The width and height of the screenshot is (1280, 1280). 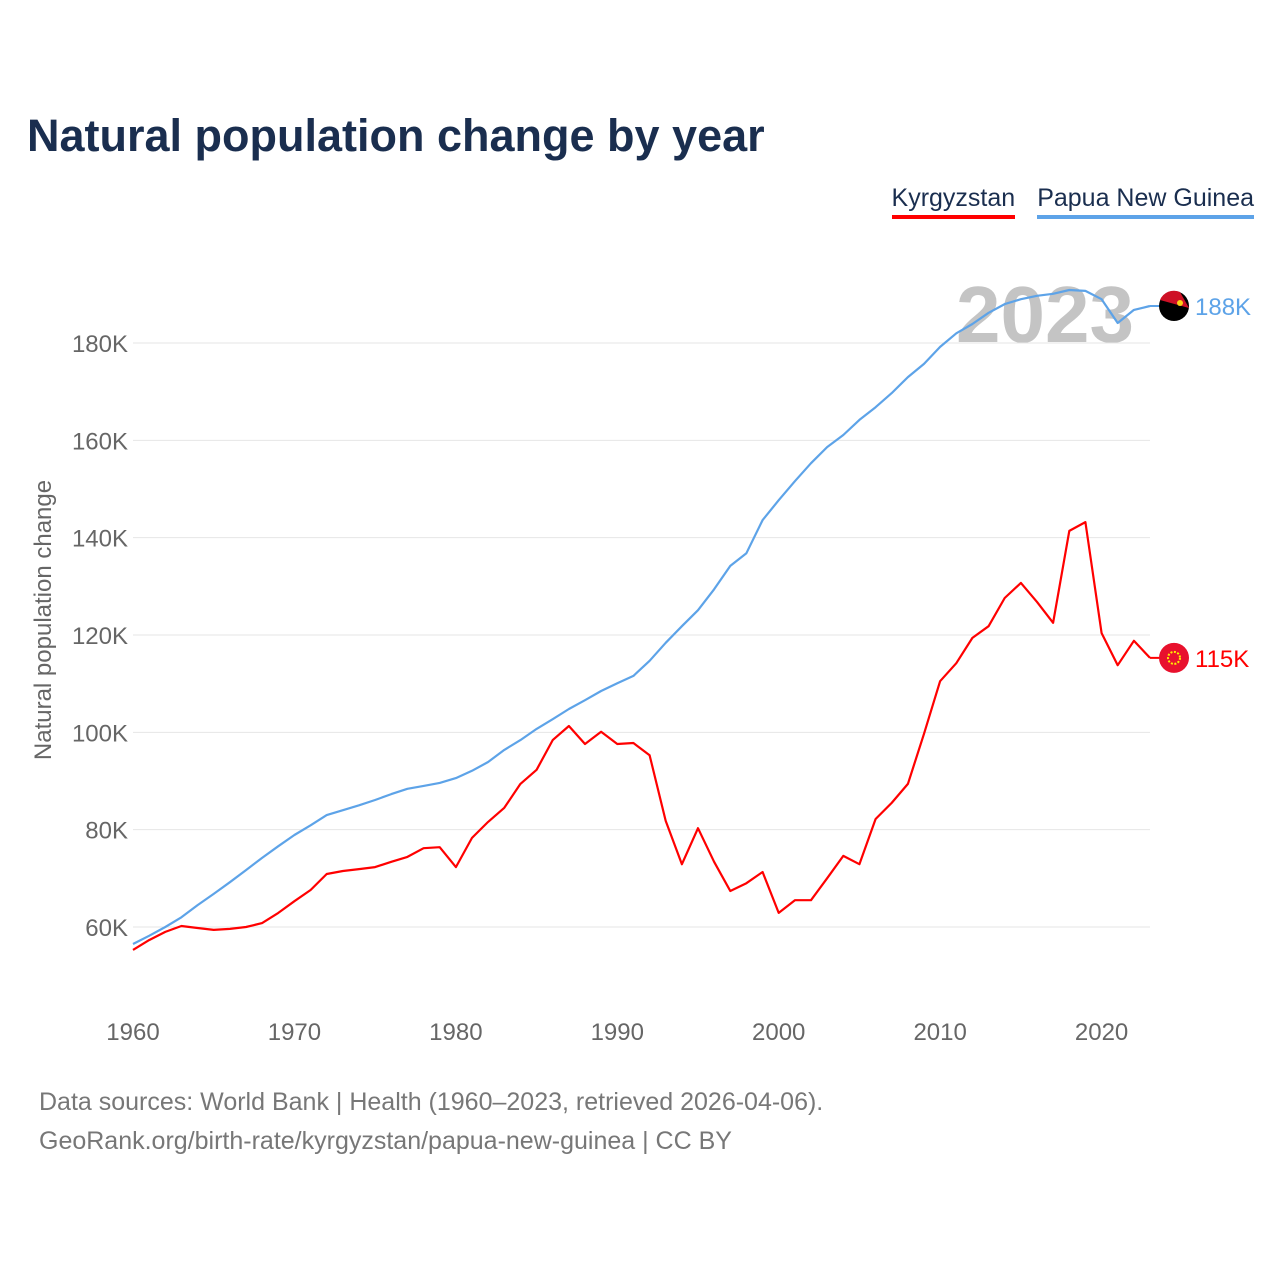 What do you see at coordinates (1180, 303) in the screenshot?
I see `flag-bird-icon` at bounding box center [1180, 303].